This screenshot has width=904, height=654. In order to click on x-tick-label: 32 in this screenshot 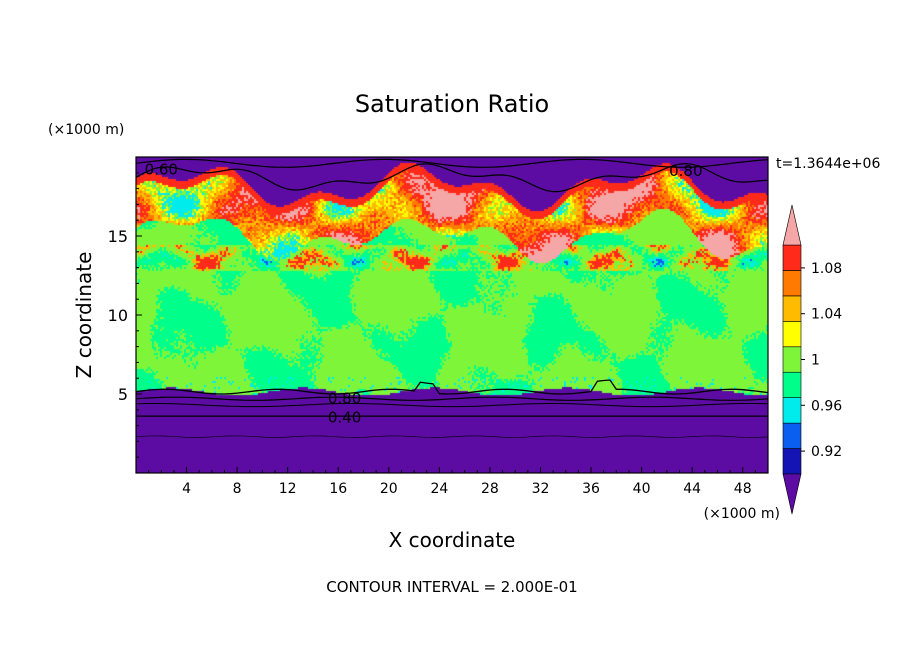, I will do `click(541, 489)`.